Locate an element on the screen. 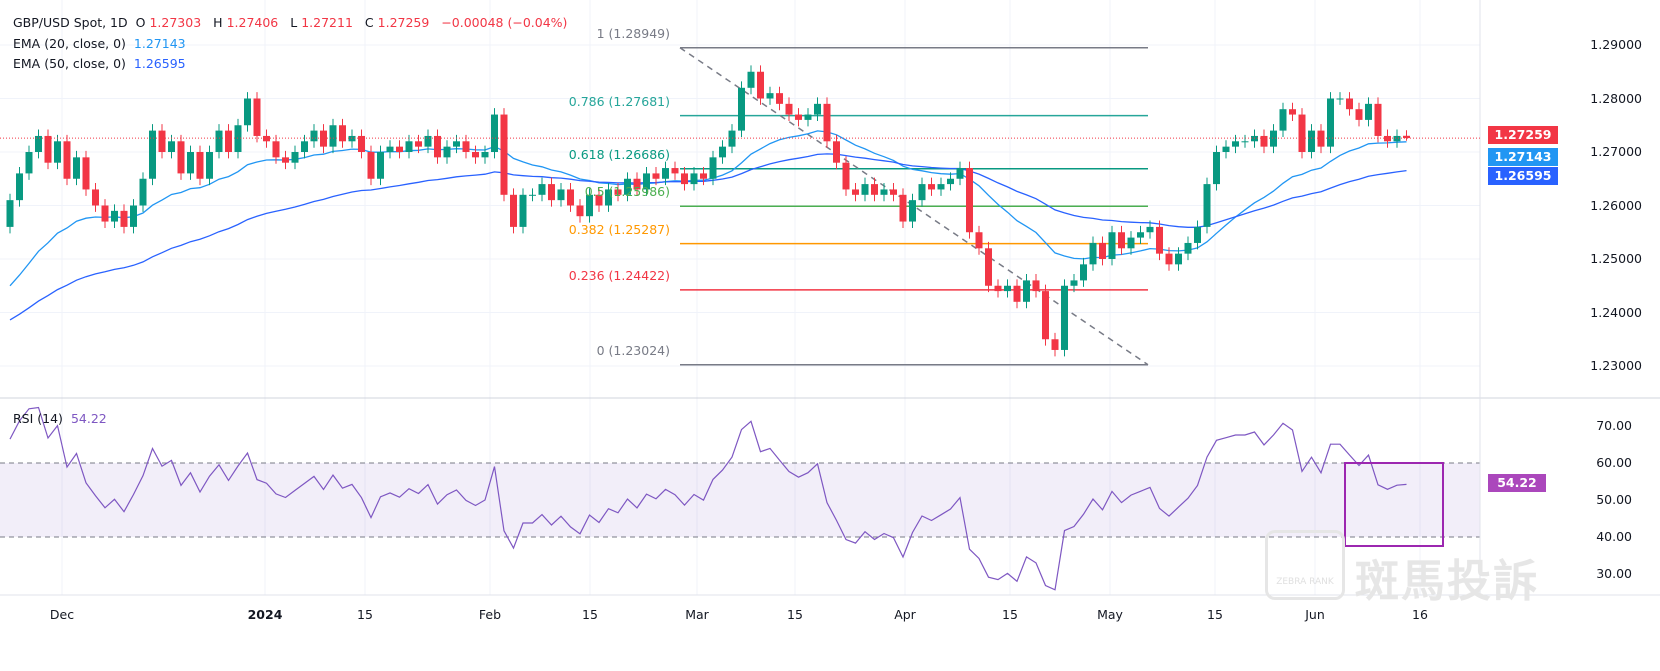 This screenshot has width=1660, height=671. ema20-legend: EMA (20, close, 0) 1.27143 is located at coordinates (101, 43).